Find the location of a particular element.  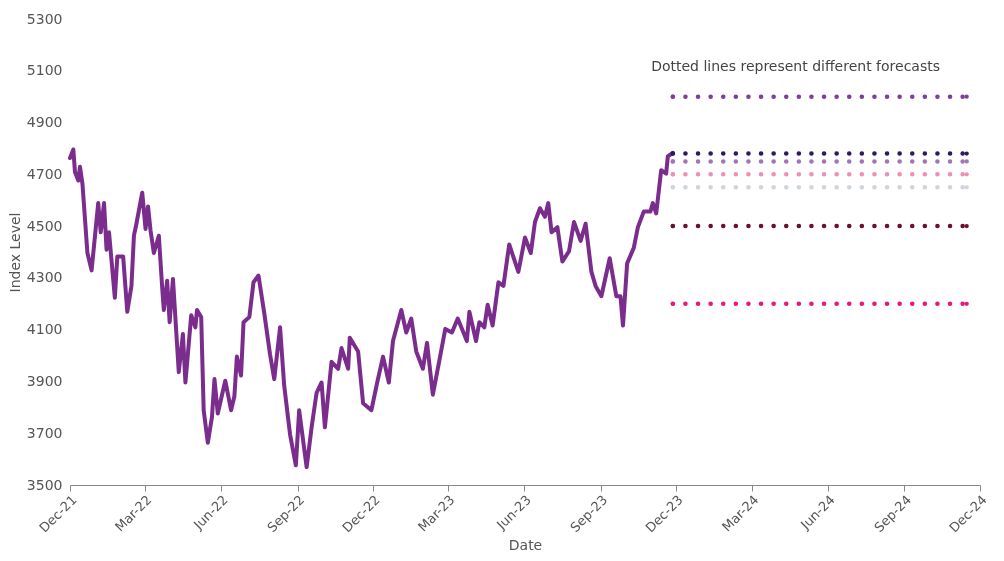

x-axis-title: Date is located at coordinates (525, 545).